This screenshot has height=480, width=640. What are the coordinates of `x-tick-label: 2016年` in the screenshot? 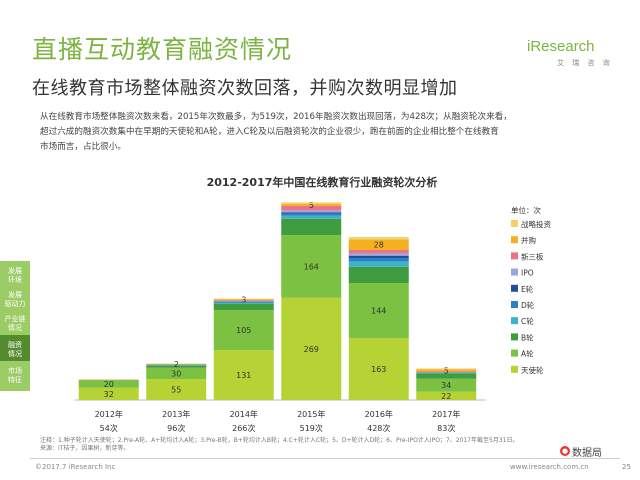 It's located at (379, 414).